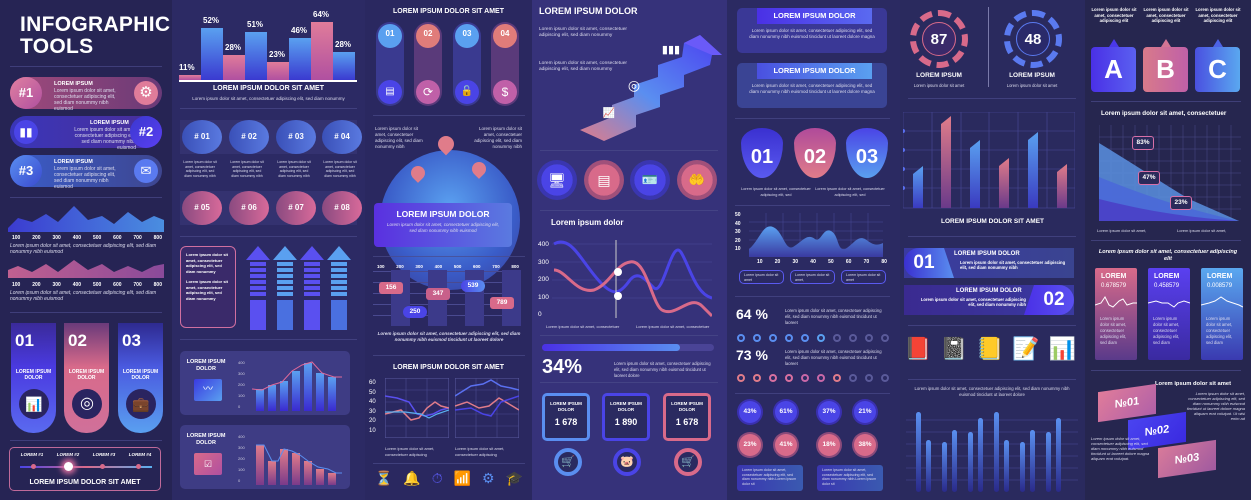  Describe the element at coordinates (265, 383) in the screenshot. I see `chart-panel-blue: LOREM IPSUM DOLOR 〰 400 300 200 100 0` at that location.